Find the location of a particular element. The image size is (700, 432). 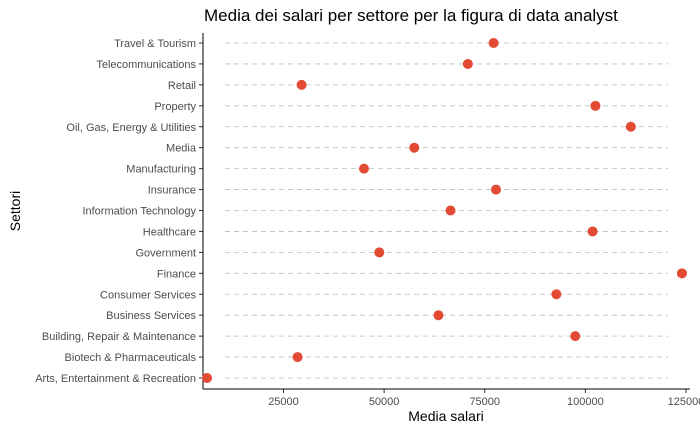

y-tick-label: Building, Repair & Maintenance is located at coordinates (119, 337).